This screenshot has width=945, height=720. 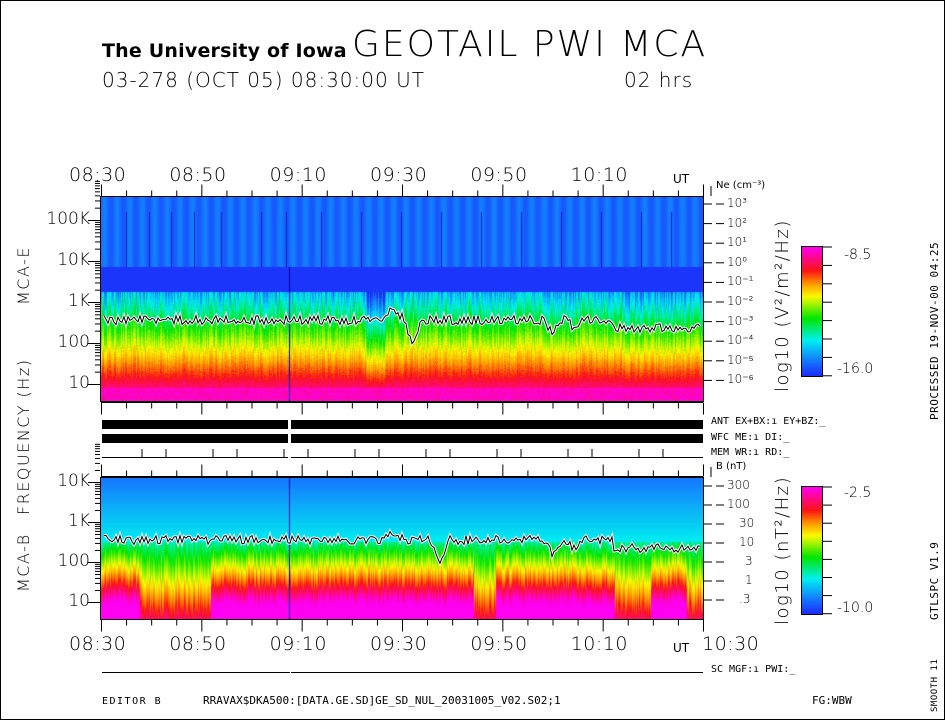 What do you see at coordinates (68, 219) in the screenshot?
I see `mca-e-ytick-label: 100K` at bounding box center [68, 219].